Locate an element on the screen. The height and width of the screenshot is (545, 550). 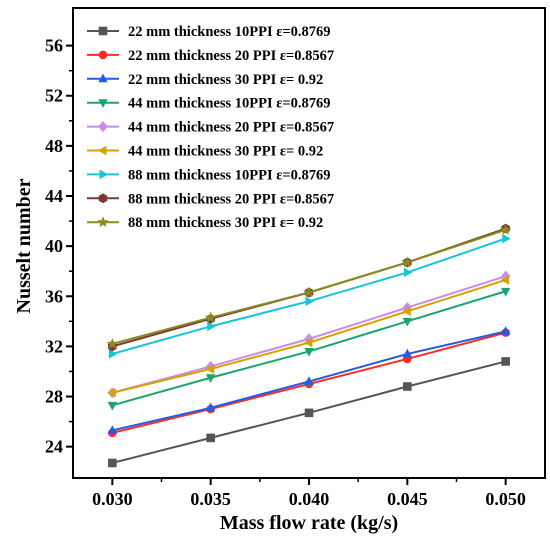
legend-label: 44 mm thickness 20 PPI ε=0.8567 is located at coordinates (231, 128).